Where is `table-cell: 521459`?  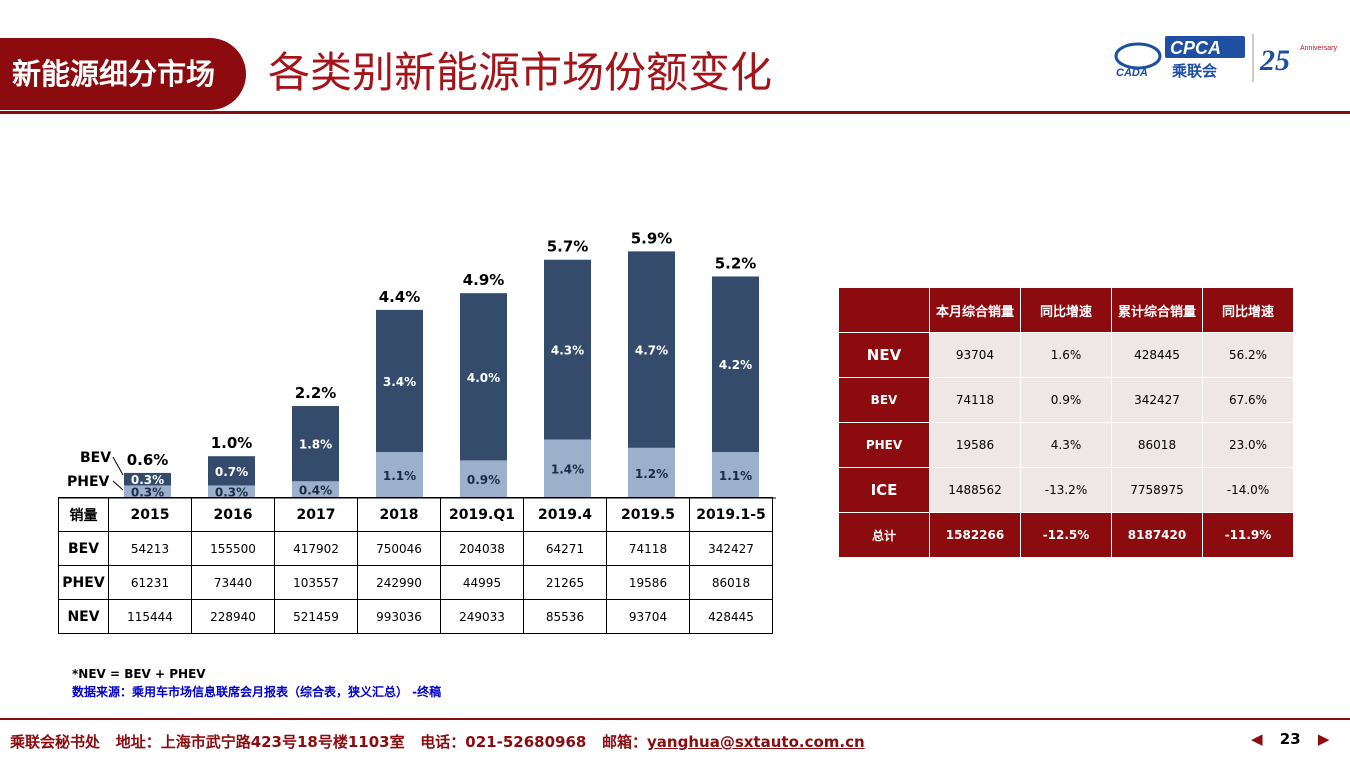 table-cell: 521459 is located at coordinates (316, 616).